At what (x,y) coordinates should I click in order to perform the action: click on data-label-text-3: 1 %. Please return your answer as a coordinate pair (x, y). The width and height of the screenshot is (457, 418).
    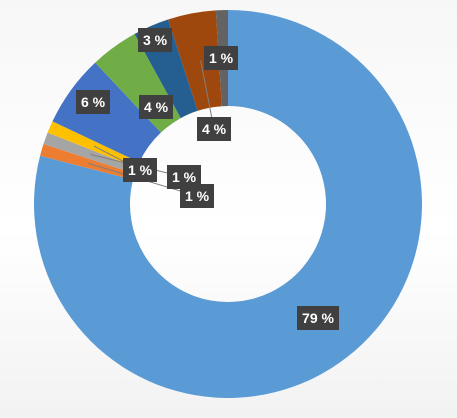
    Looking at the image, I should click on (140, 170).